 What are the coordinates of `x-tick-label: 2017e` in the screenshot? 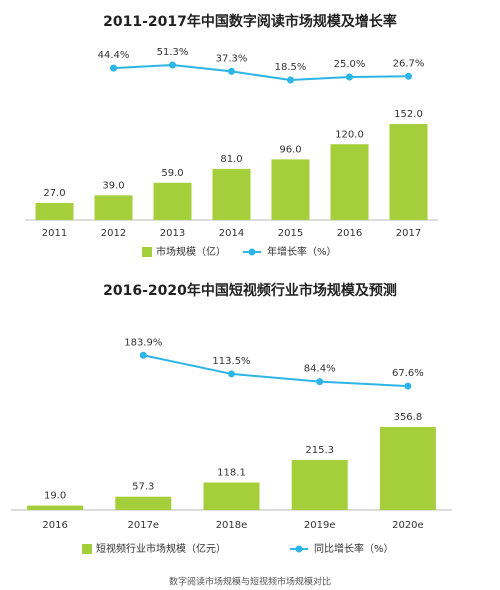 It's located at (143, 525).